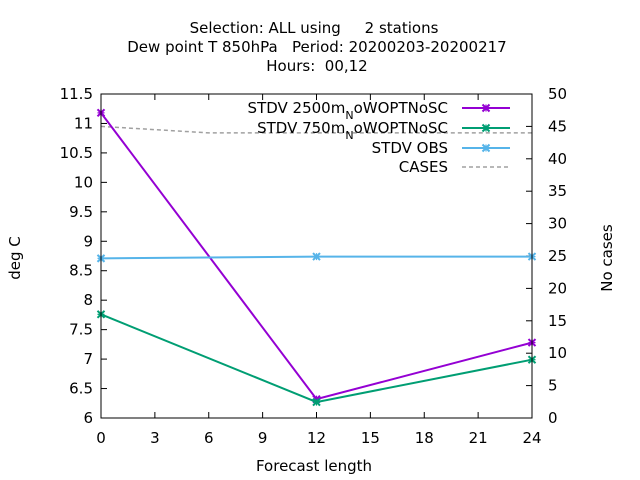  I want to click on legend-label: STDV OBS, so click(410, 148).